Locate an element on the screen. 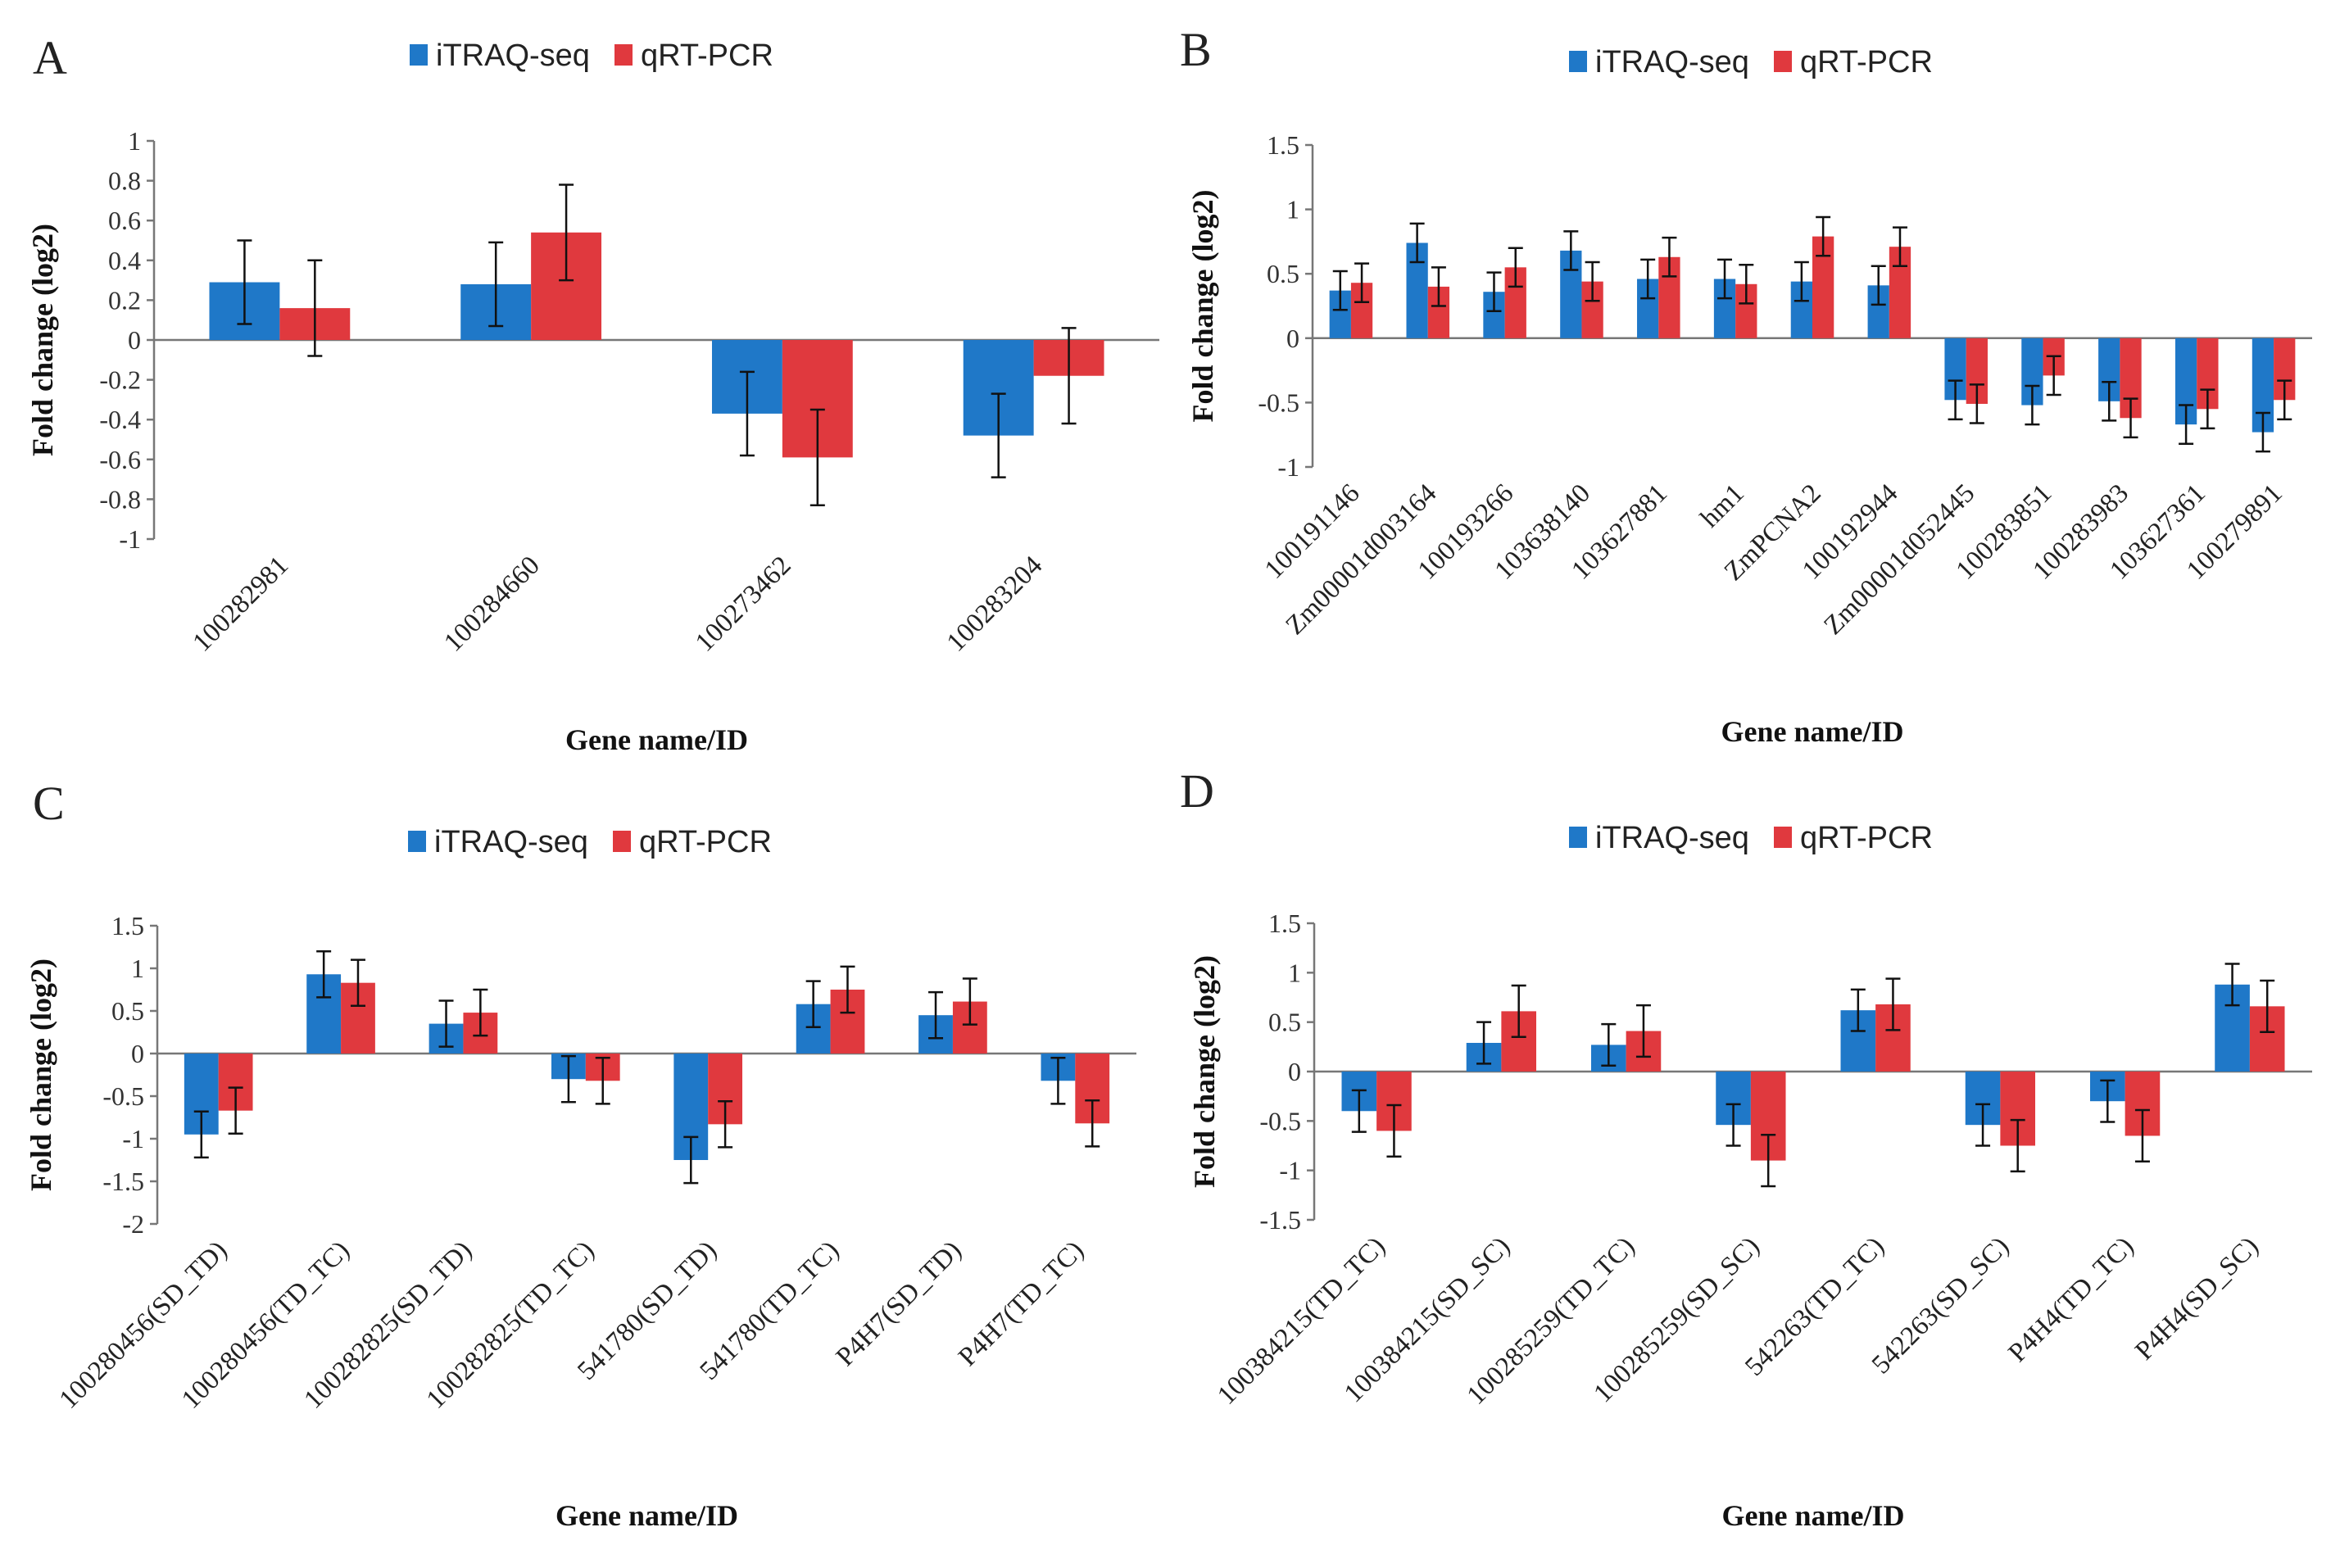 Image resolution: width=2340 pixels, height=1568 pixels. chart-d-y-tick-label: -1.5 is located at coordinates (1280, 1220).